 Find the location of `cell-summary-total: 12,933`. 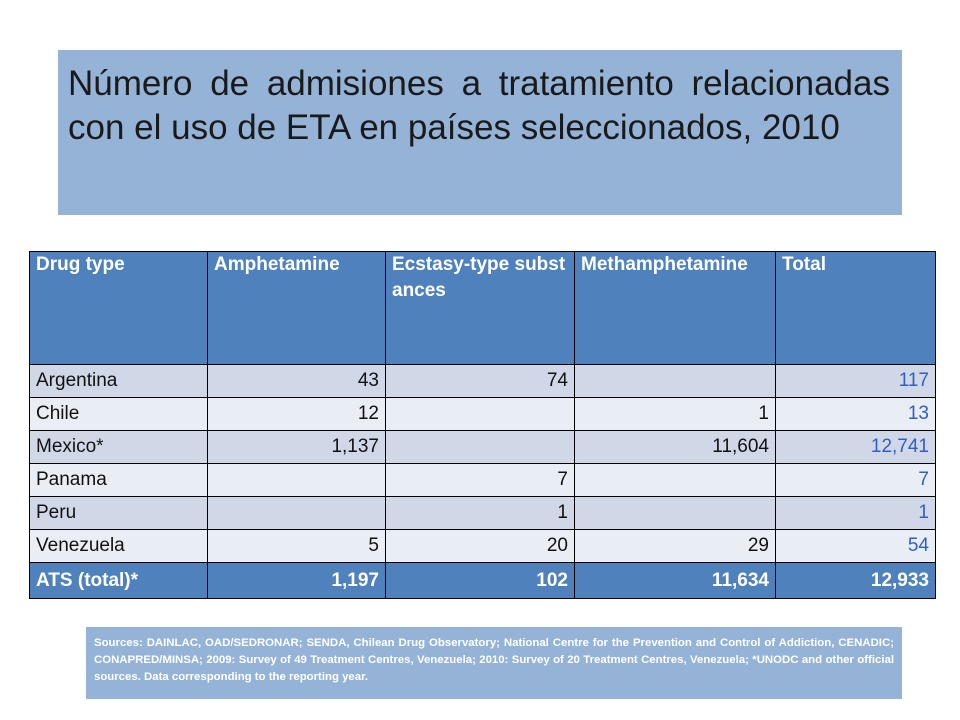

cell-summary-total: 12,933 is located at coordinates (855, 580).